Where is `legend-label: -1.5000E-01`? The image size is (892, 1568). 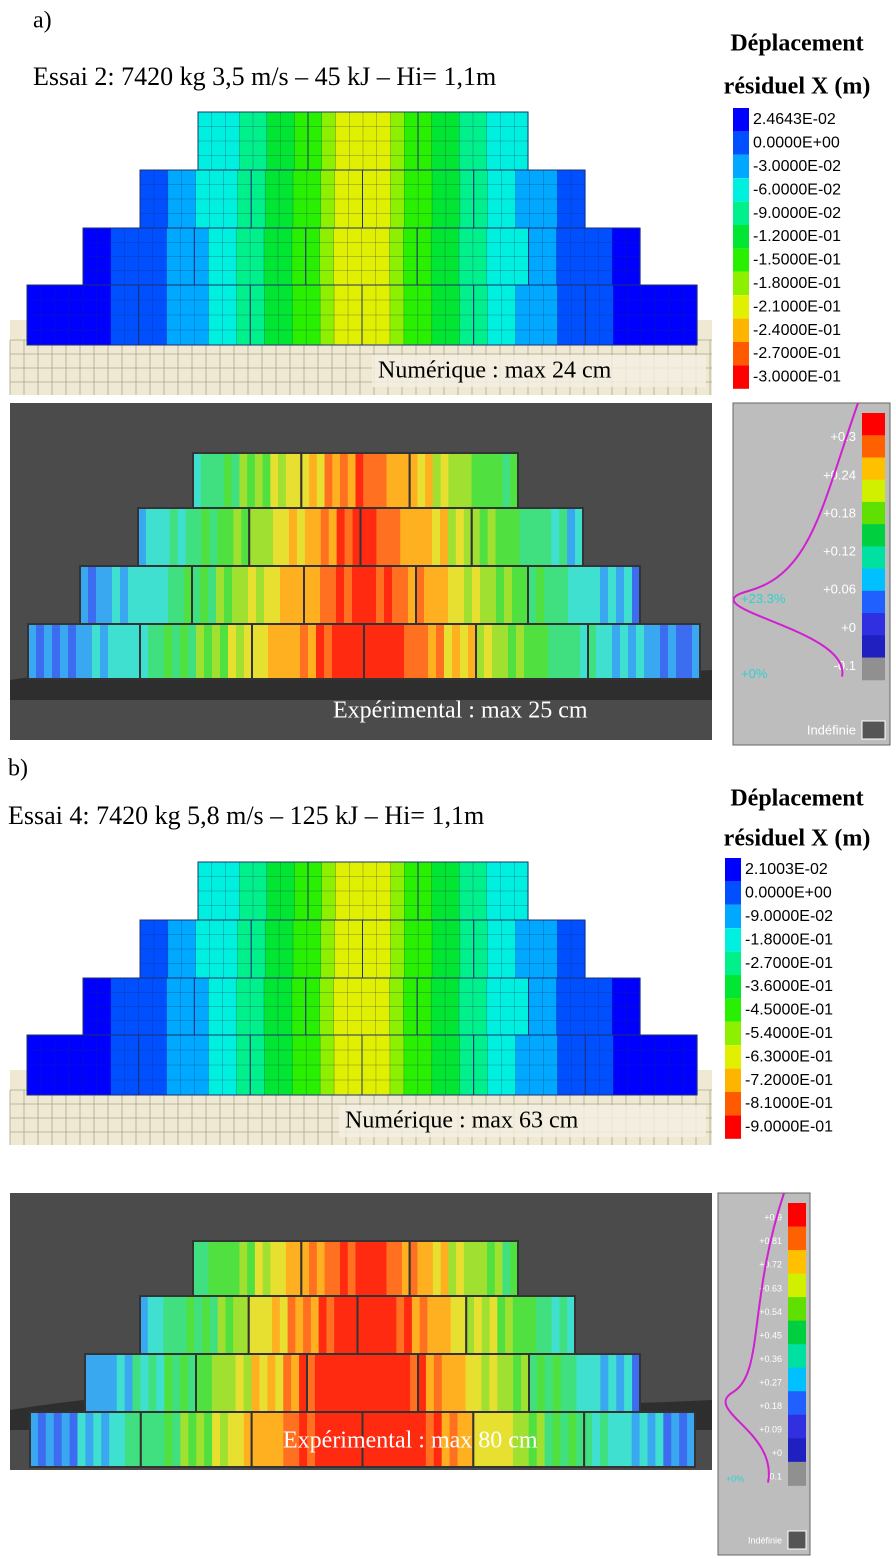 legend-label: -1.5000E-01 is located at coordinates (797, 260).